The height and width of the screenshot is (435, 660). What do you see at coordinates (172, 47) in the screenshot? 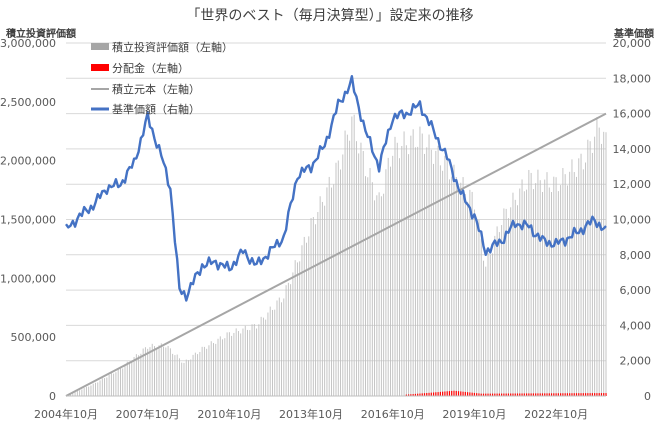
I see `legend-label-valuation: 積立投資評価額（左軸）` at bounding box center [172, 47].